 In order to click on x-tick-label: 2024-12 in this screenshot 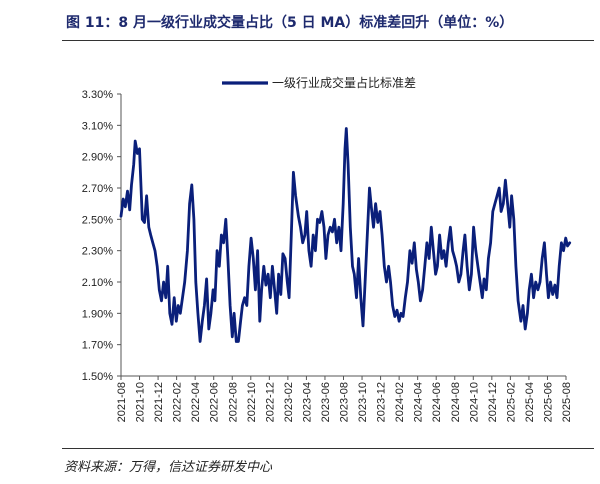, I will do `click(493, 402)`.